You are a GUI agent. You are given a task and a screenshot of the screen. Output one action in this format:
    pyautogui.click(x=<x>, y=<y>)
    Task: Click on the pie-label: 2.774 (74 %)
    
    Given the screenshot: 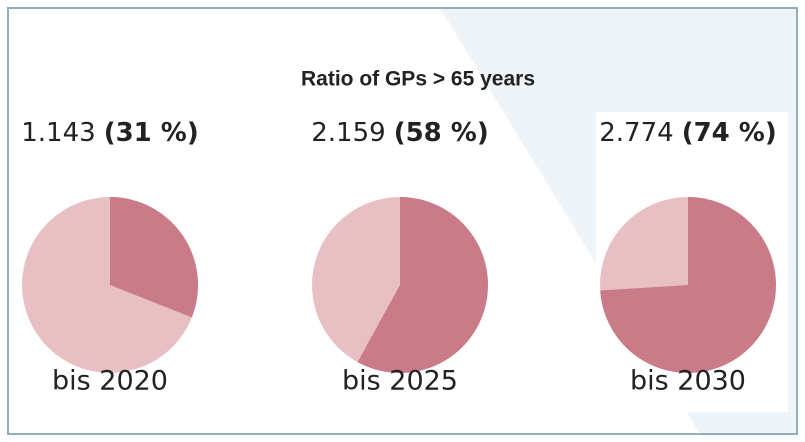 What is the action you would take?
    pyautogui.click(x=688, y=133)
    